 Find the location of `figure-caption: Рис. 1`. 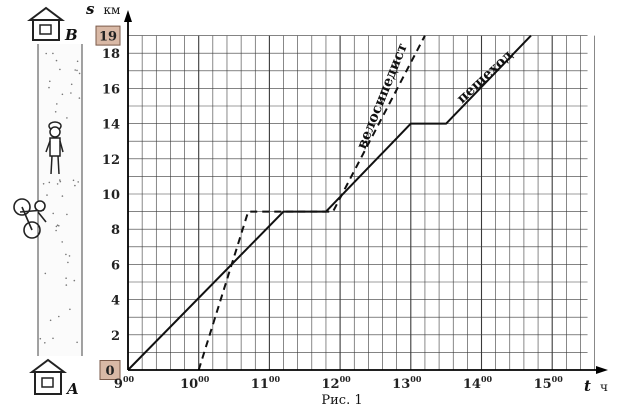

figure-caption: Рис. 1 is located at coordinates (341, 400).